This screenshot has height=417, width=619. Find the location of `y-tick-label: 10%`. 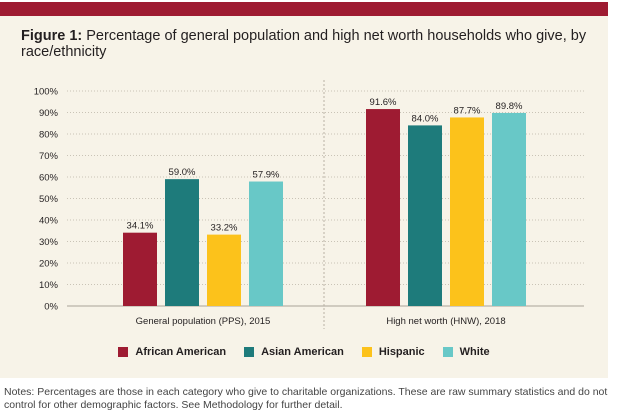

y-tick-label: 10% is located at coordinates (49, 285).